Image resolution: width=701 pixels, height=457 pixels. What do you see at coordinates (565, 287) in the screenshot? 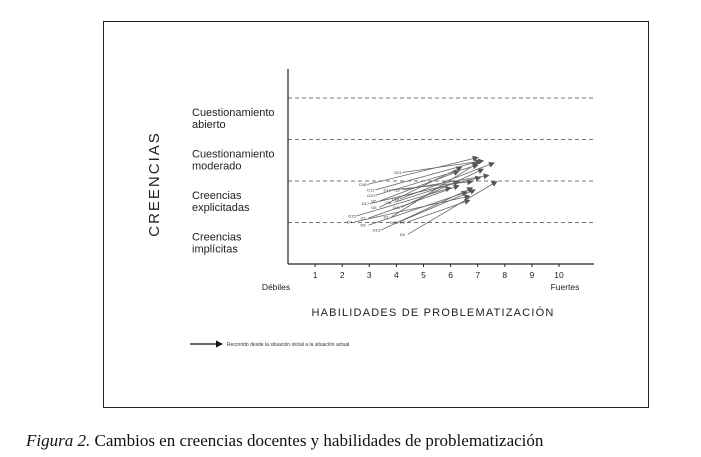
I see `x-end-label-right: Fuertes` at bounding box center [565, 287].